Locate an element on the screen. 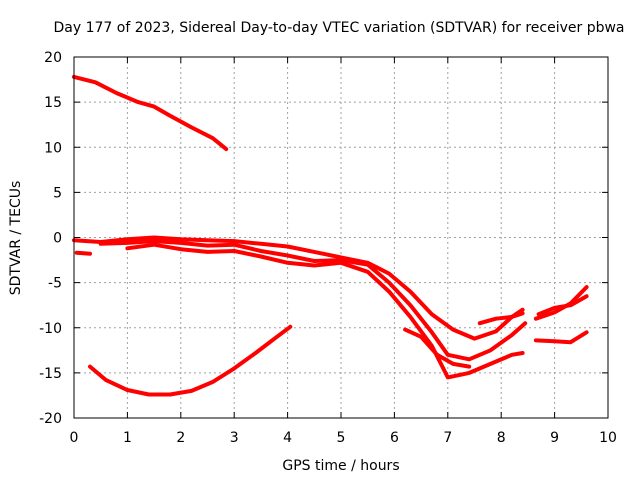  series-arc-short is located at coordinates (83, 253).